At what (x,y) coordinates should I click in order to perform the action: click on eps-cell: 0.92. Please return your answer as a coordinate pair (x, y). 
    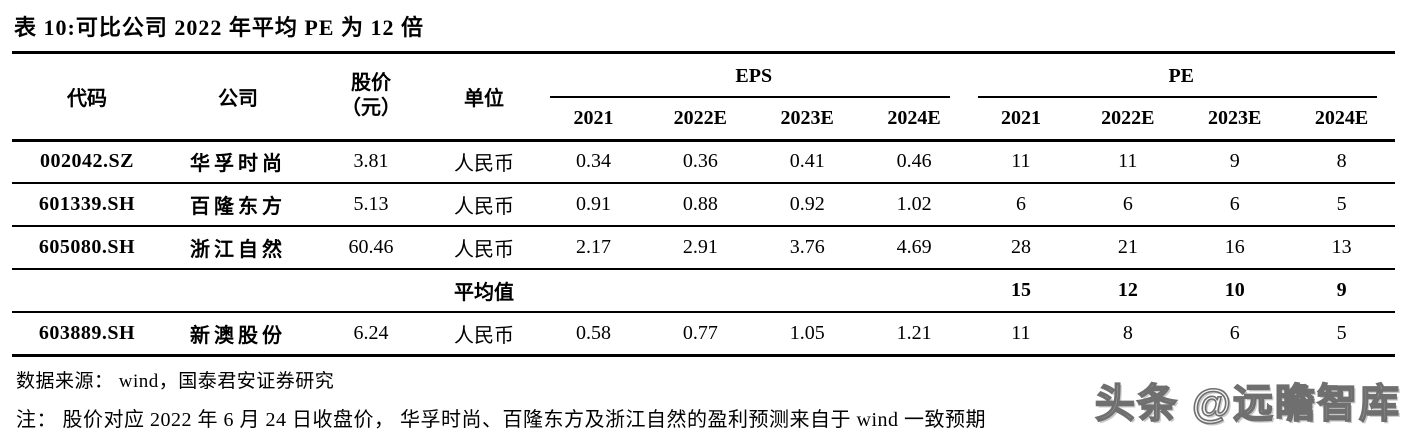
    Looking at the image, I should click on (807, 204).